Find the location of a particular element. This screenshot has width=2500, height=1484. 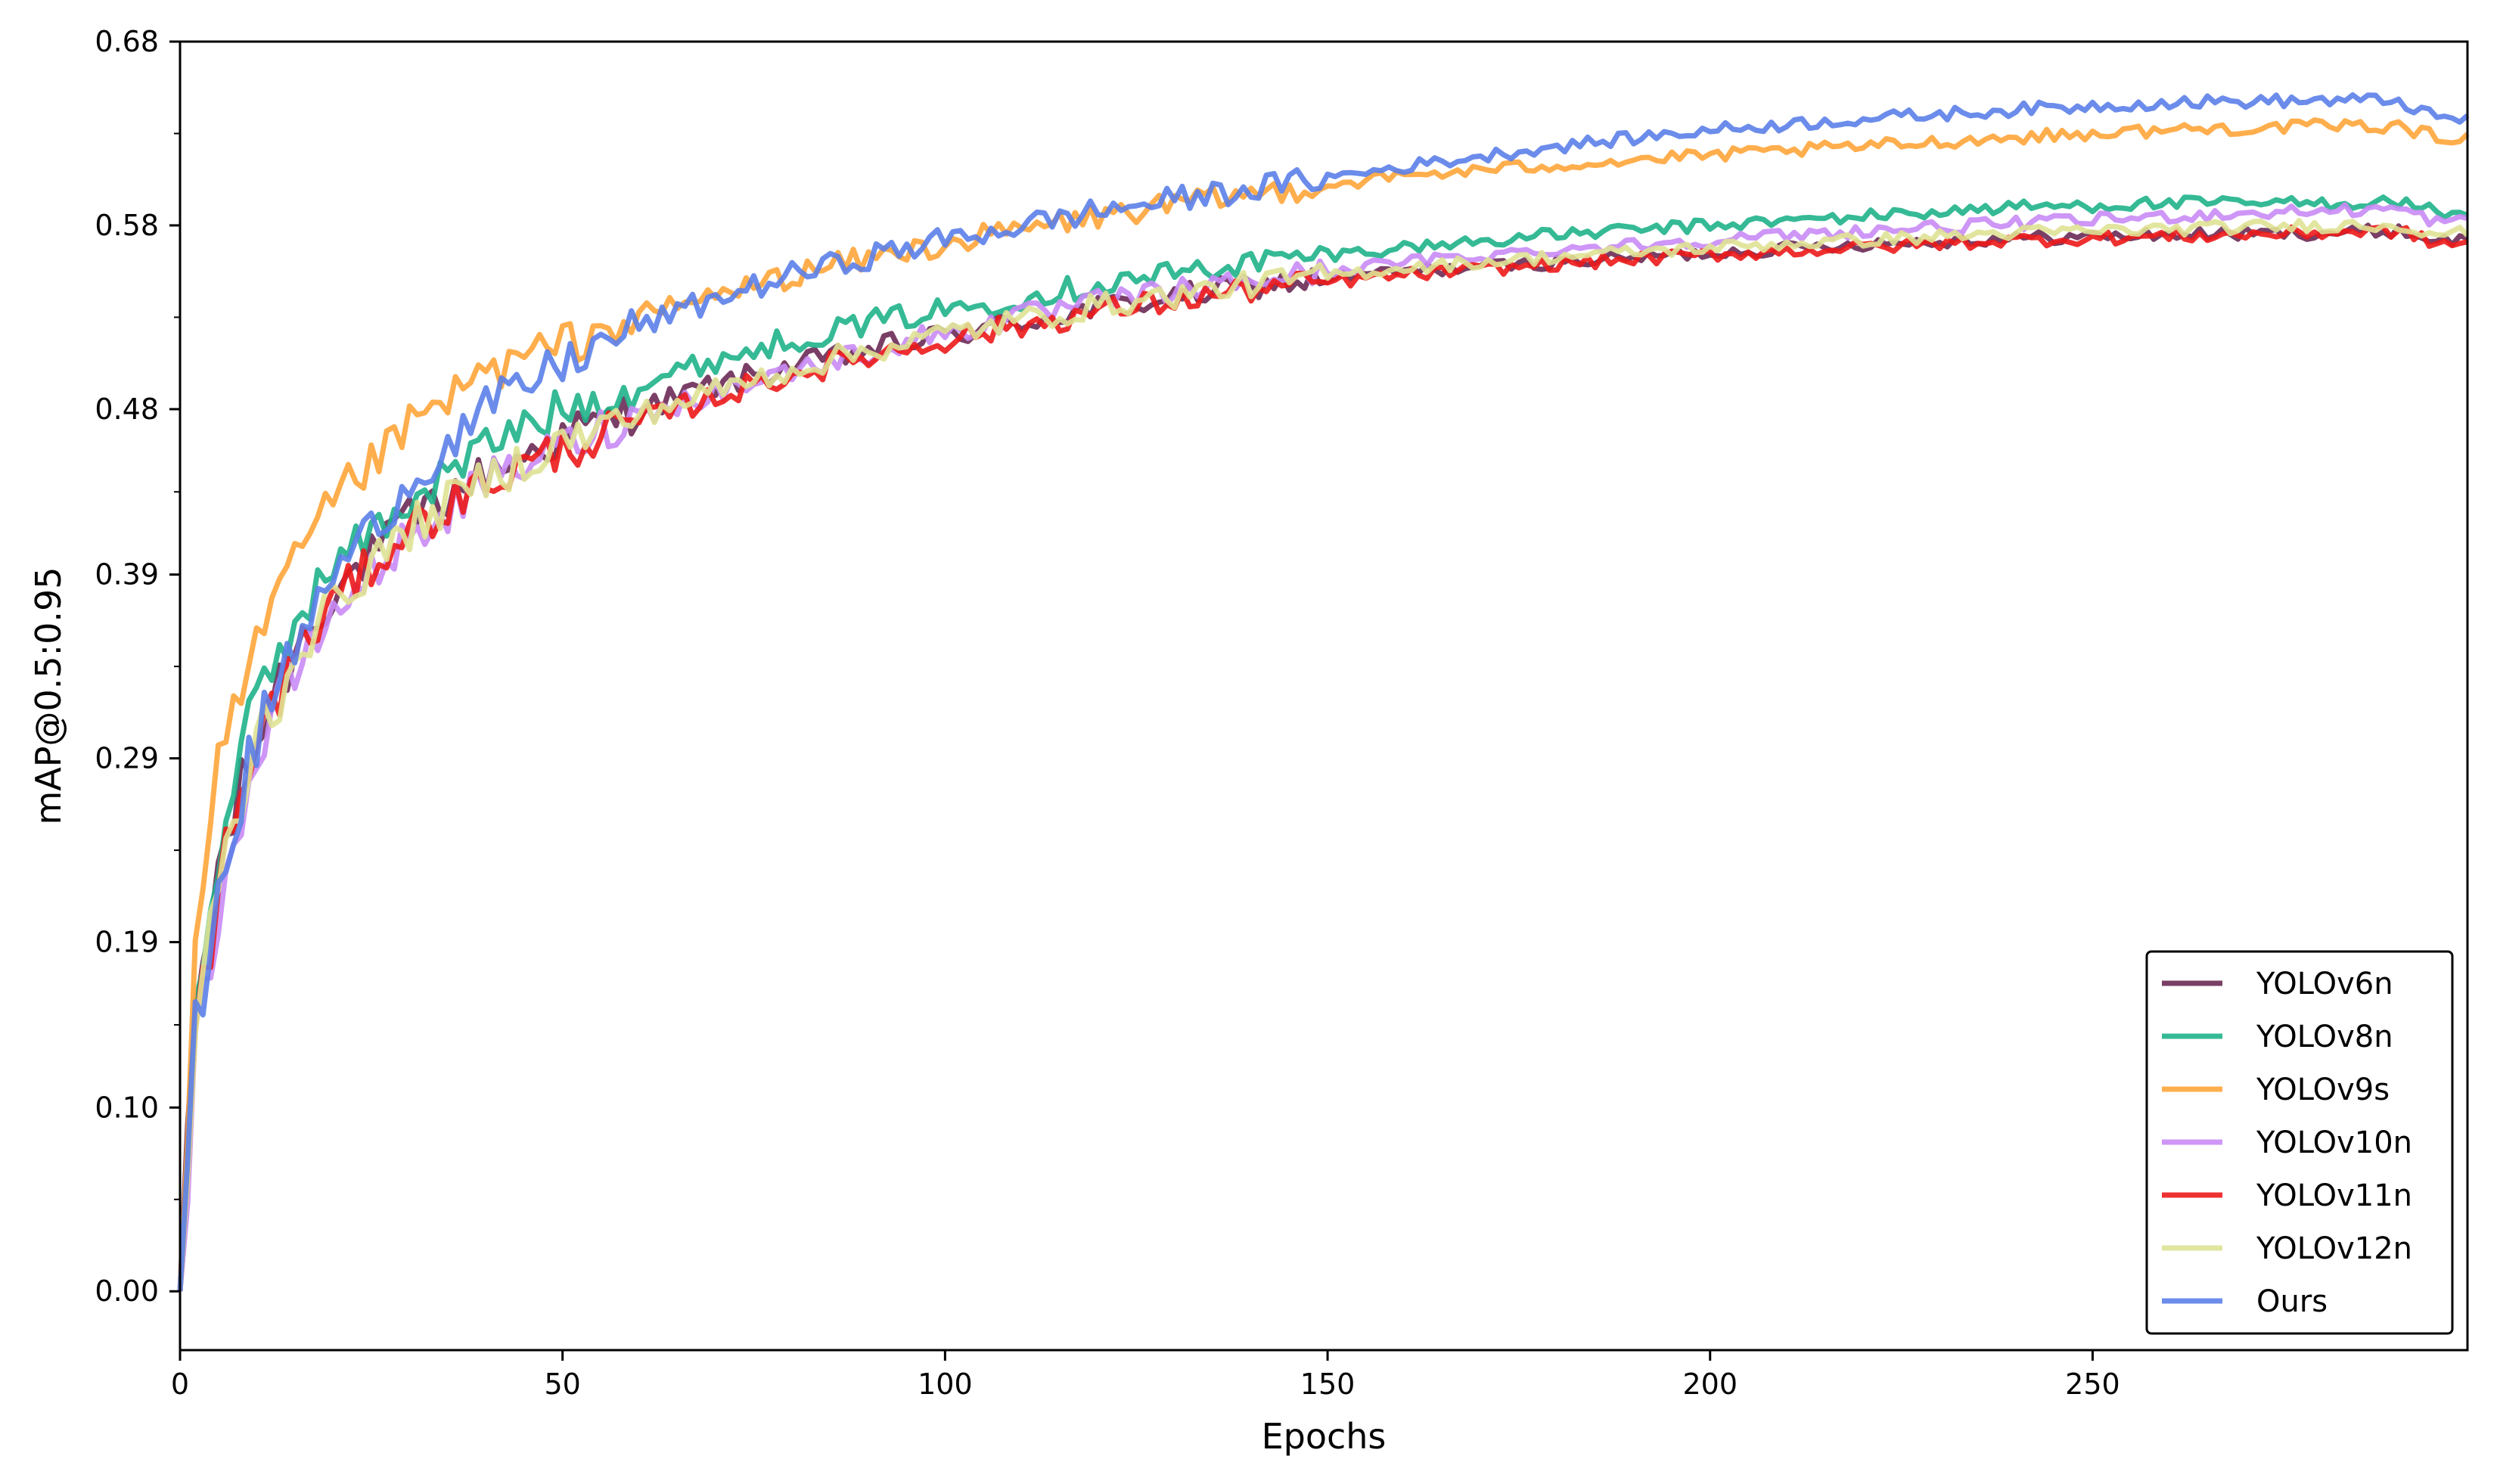

x-tick-label: 200 is located at coordinates (1710, 1384).